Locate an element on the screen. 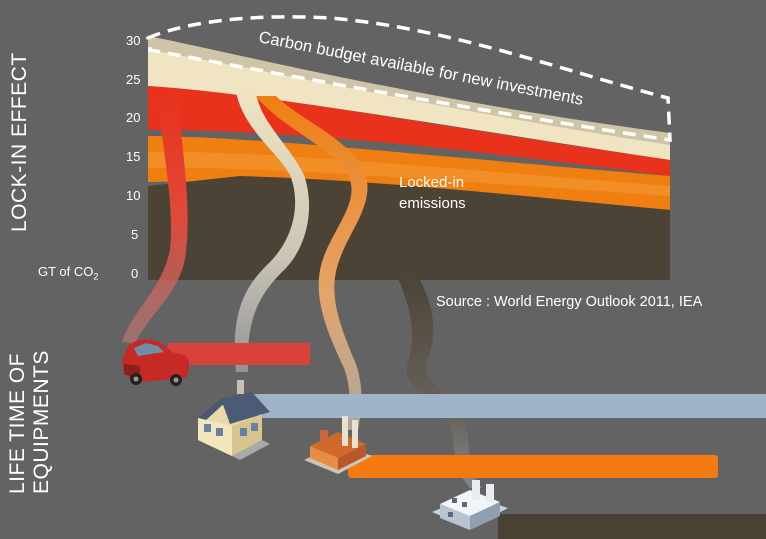  band-cream is located at coordinates (409, 105).